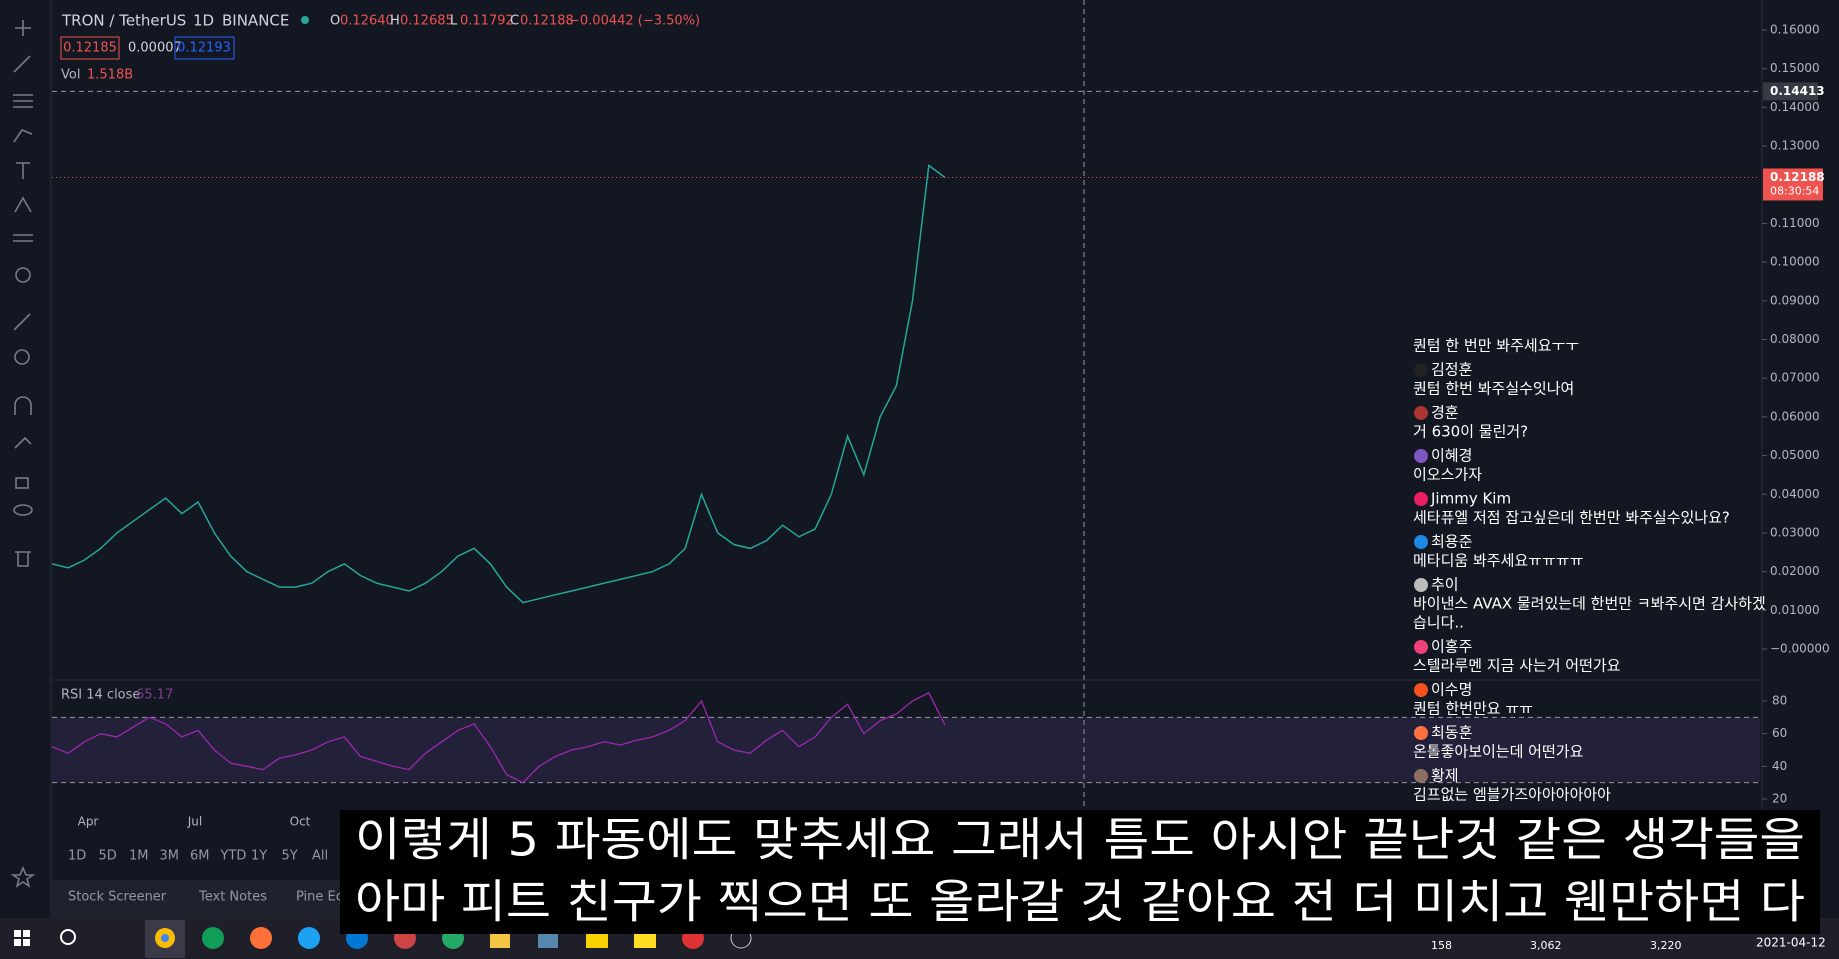 The height and width of the screenshot is (959, 1839). I want to click on y-tick-label: 0.14000, so click(1795, 107).